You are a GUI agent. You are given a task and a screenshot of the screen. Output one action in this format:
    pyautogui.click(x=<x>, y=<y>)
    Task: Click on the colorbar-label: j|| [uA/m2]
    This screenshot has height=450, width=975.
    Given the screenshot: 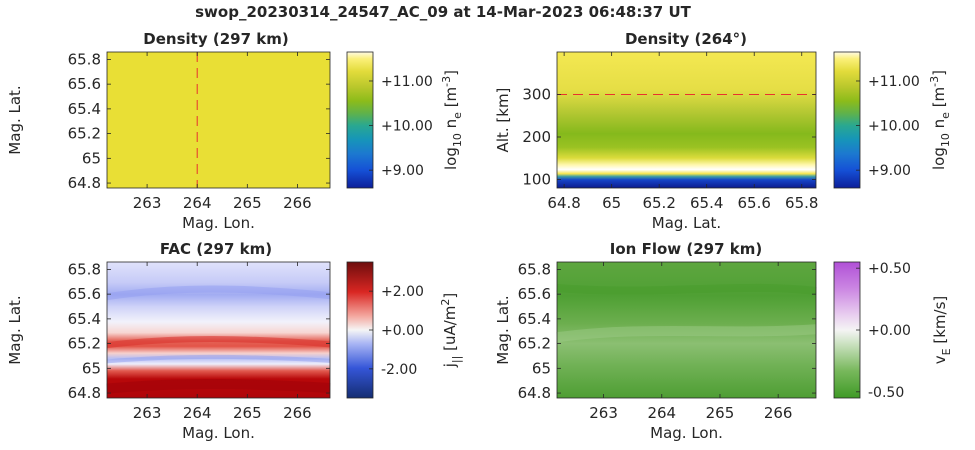 What is the action you would take?
    pyautogui.click(x=451, y=331)
    